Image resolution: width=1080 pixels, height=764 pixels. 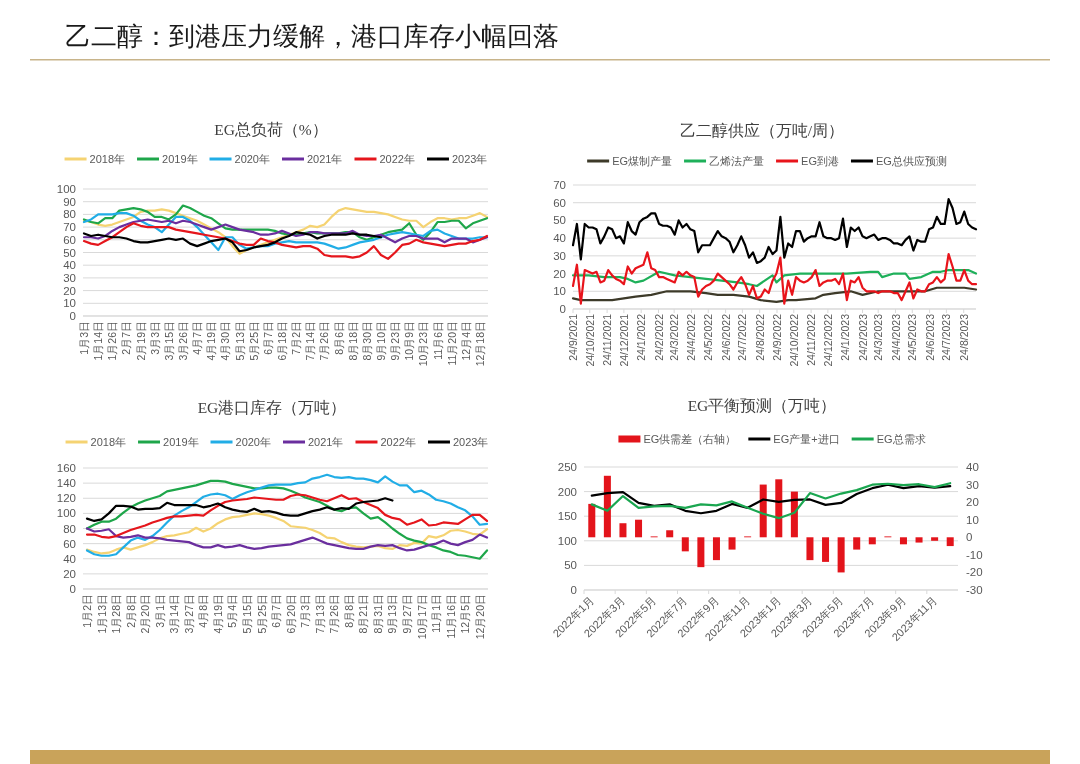 I want to click on x-tick-label: 2月7日, so click(x=126, y=338).